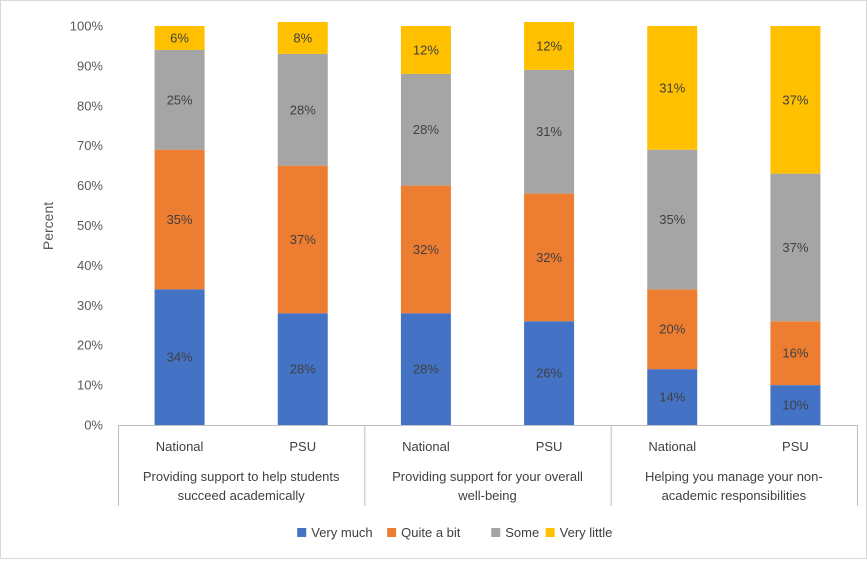 This screenshot has height=563, width=867. I want to click on legend-label: Very little, so click(586, 532).